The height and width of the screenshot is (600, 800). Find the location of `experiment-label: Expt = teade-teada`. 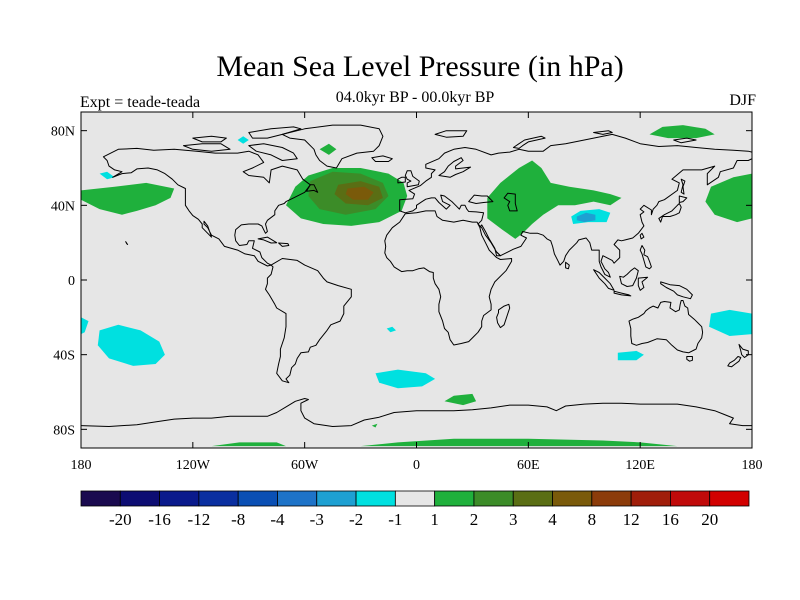

experiment-label: Expt = teade-teada is located at coordinates (140, 102).